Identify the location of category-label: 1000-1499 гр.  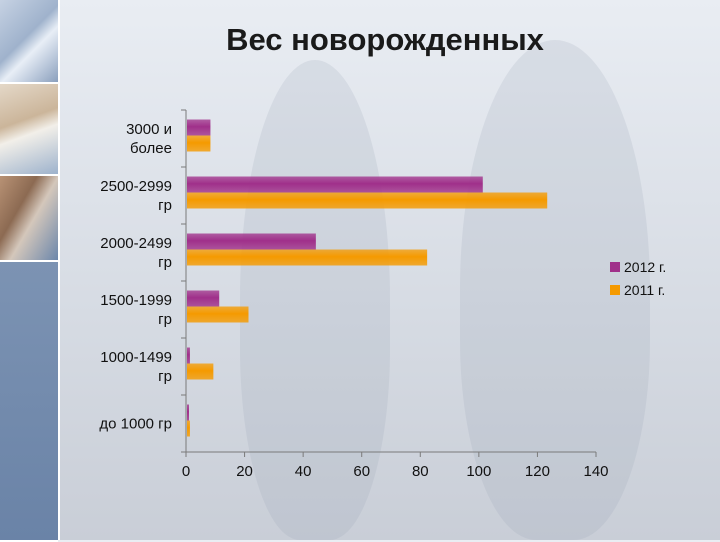
(136, 367).